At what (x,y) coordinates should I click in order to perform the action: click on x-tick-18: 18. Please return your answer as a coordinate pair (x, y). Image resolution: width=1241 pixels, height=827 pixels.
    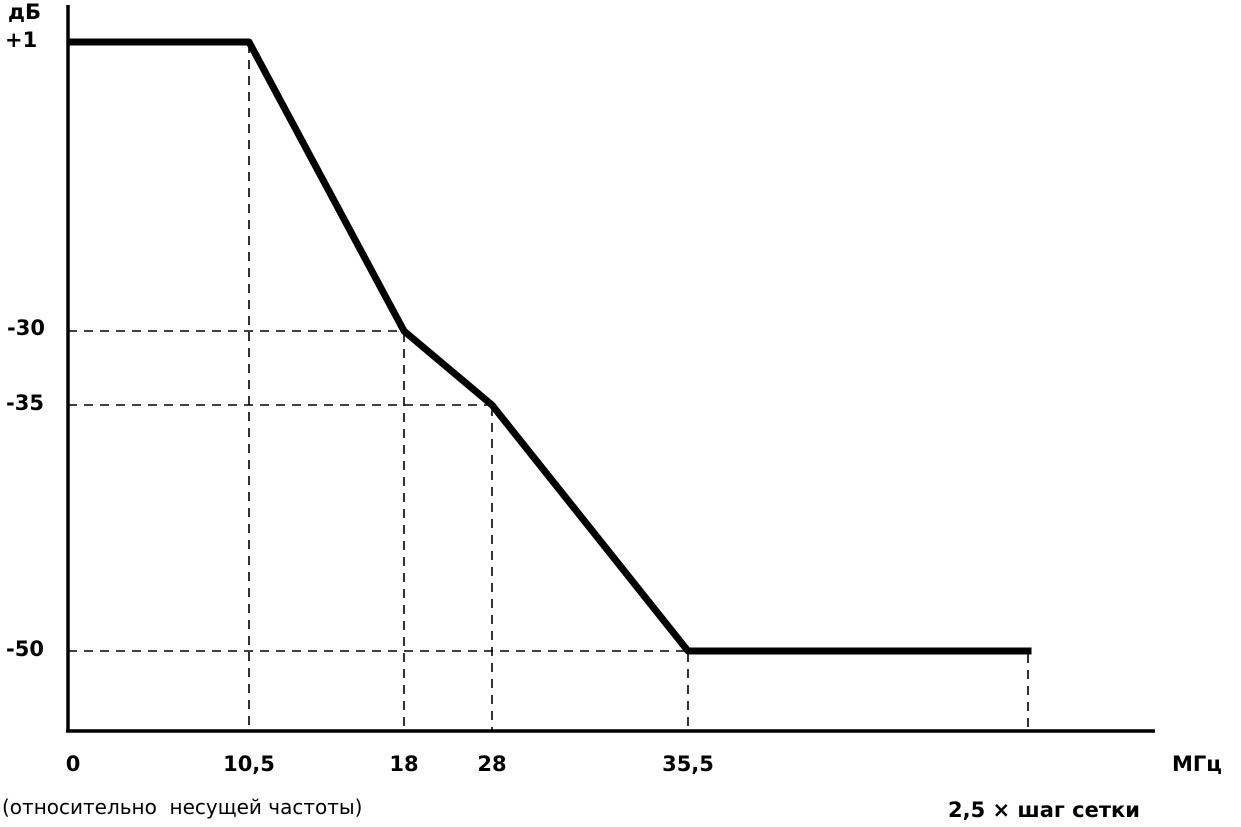
    Looking at the image, I should click on (404, 764).